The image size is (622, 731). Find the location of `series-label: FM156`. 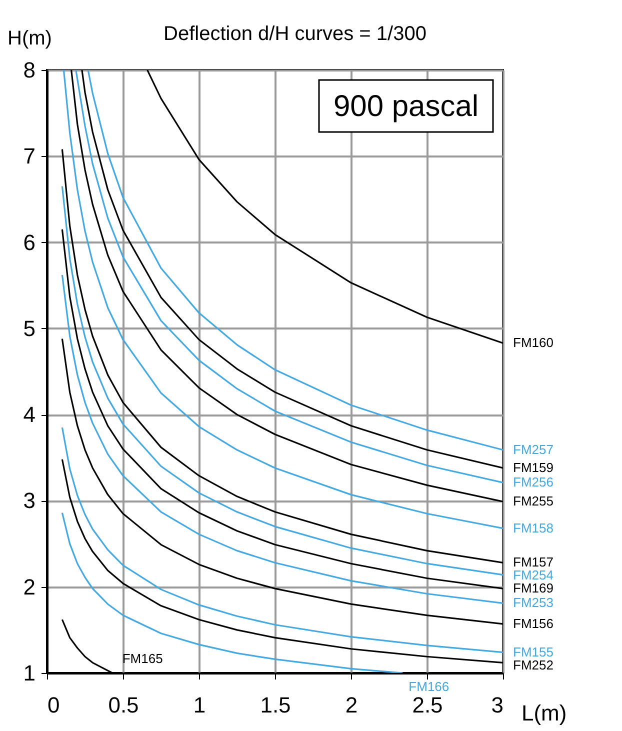

series-label: FM156 is located at coordinates (533, 623).